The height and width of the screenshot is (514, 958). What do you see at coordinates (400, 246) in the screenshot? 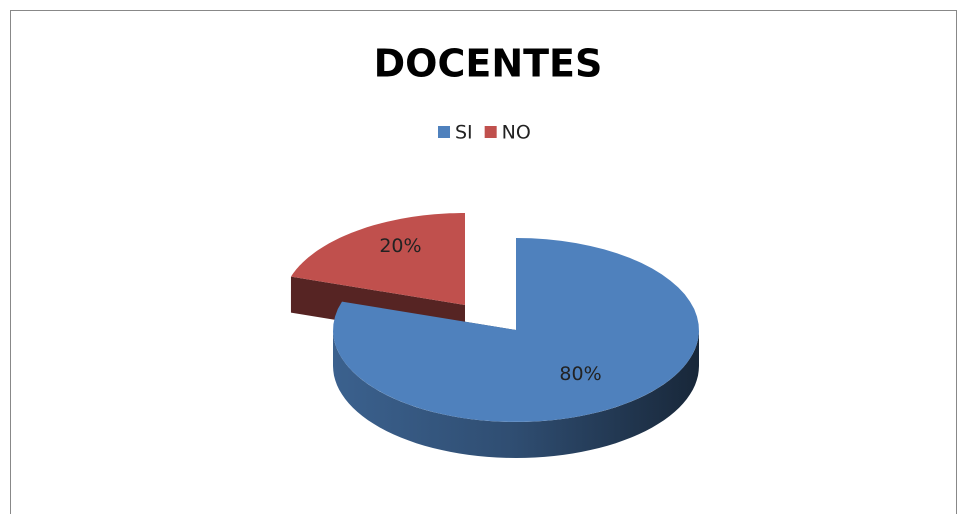
I see `data-label: 20%` at bounding box center [400, 246].